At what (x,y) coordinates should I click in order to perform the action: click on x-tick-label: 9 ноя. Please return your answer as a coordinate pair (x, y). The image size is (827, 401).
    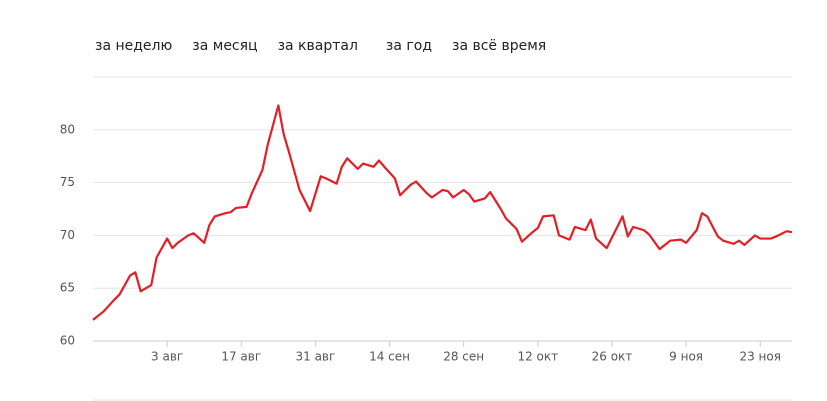
    Looking at the image, I should click on (686, 357).